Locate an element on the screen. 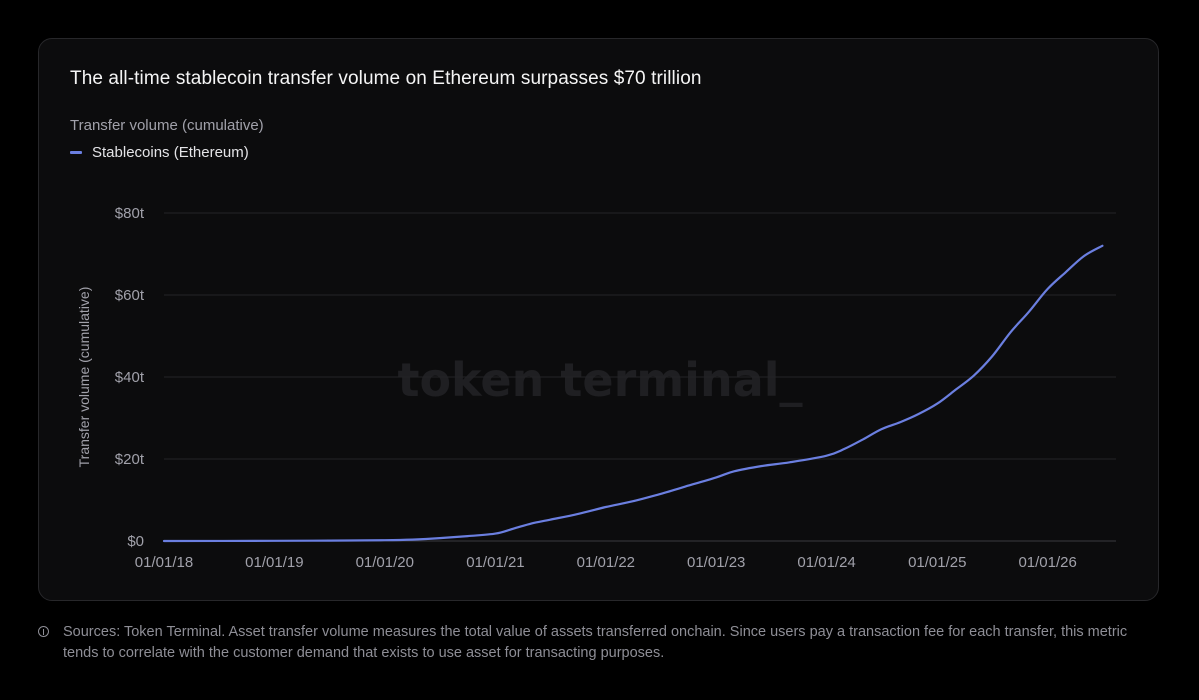 The height and width of the screenshot is (700, 1199). x-tick-label: 01/01/23 is located at coordinates (716, 562).